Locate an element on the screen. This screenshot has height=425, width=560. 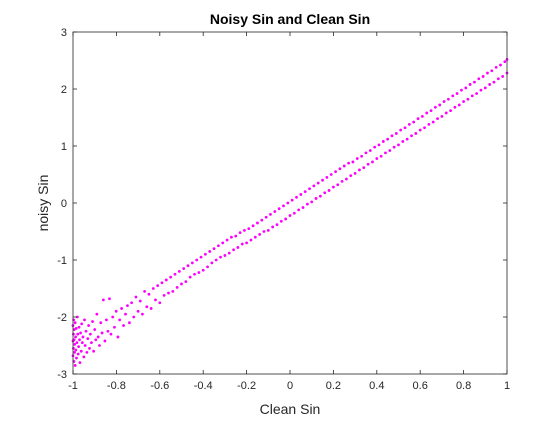
y-tick-label: 0 is located at coordinates (64, 204).